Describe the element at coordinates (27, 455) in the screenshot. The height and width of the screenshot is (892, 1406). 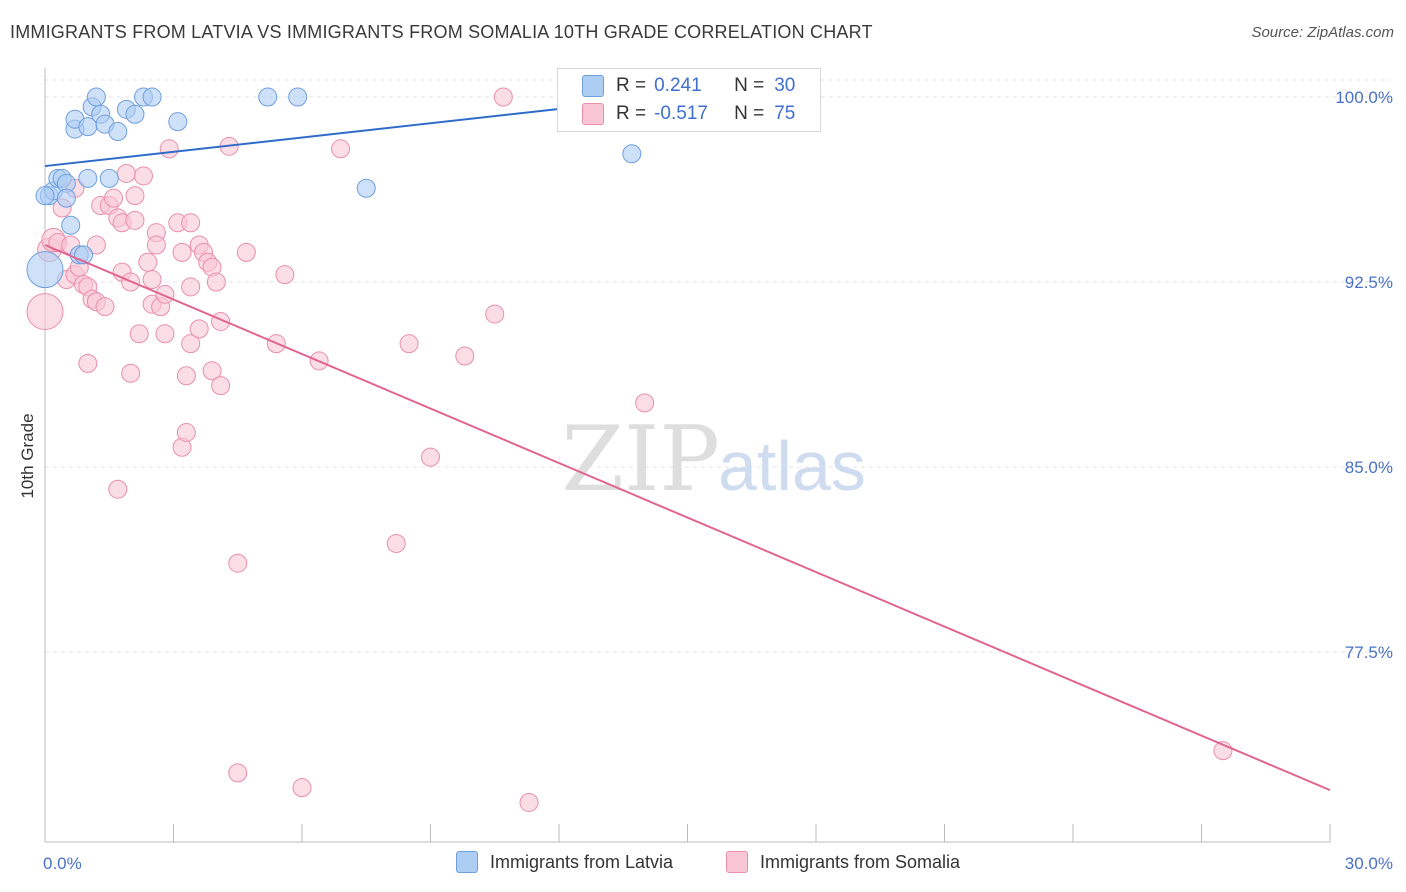
I see `y-axis-title: 10th Grade` at that location.